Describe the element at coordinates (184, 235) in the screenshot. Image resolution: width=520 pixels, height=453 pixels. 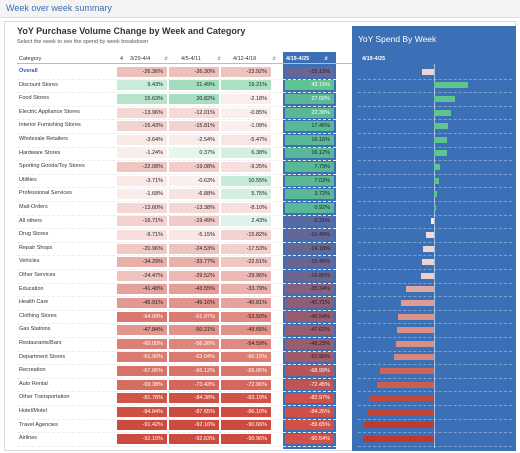
I see `table-row: Drug Stores -9.71% -5.15% -15.82% -10.49%` at that location.